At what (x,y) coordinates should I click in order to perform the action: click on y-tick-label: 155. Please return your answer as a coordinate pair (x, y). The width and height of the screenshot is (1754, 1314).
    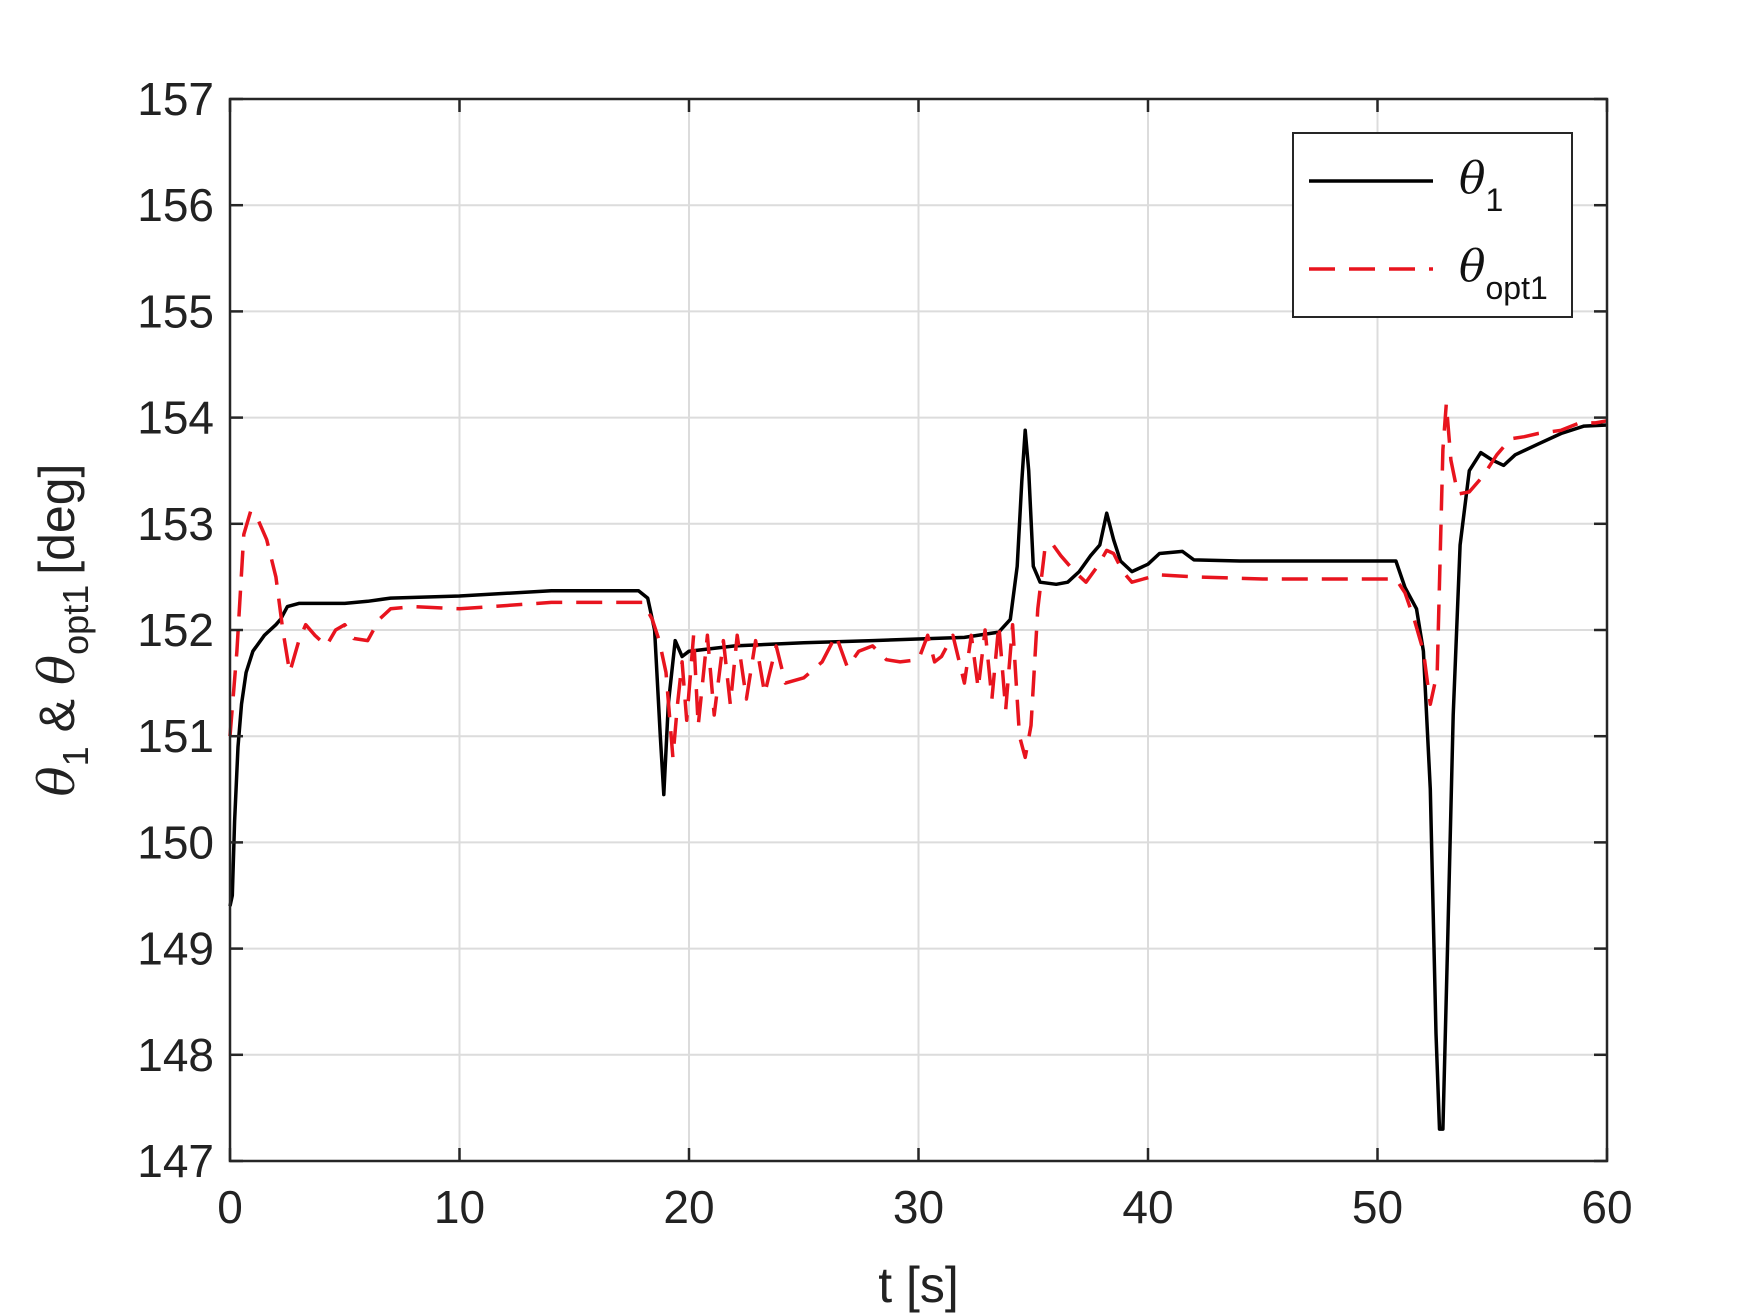
    Looking at the image, I should click on (175, 311).